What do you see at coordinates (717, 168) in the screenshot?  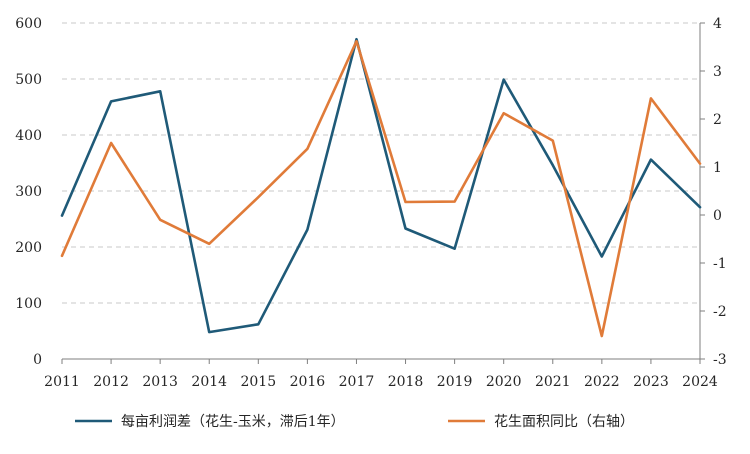 I see `y-right-tick-label: 1` at bounding box center [717, 168].